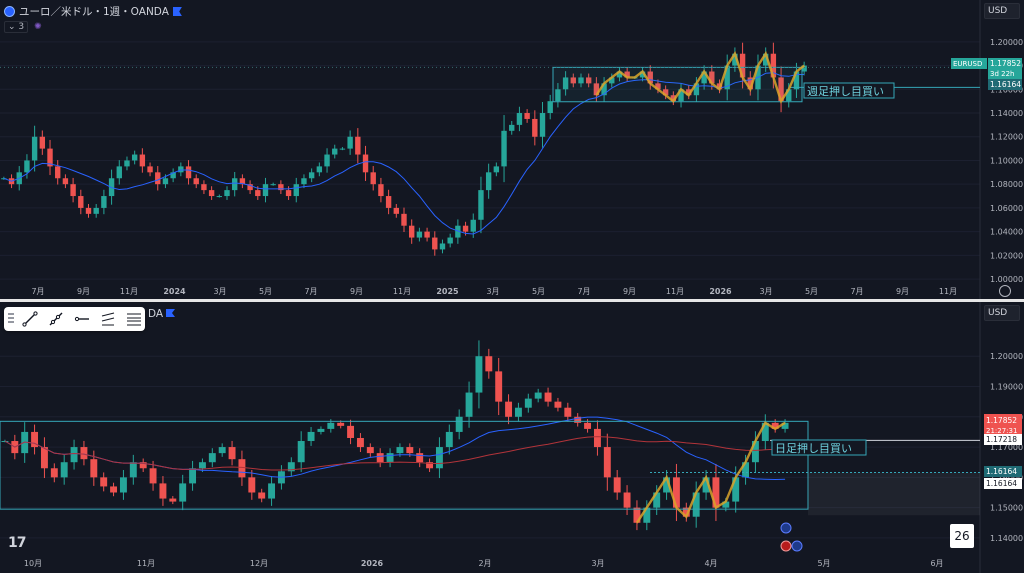 The height and width of the screenshot is (573, 1024). What do you see at coordinates (1006, 160) in the screenshot?
I see `y-tick-label: 1.10000` at bounding box center [1006, 160].